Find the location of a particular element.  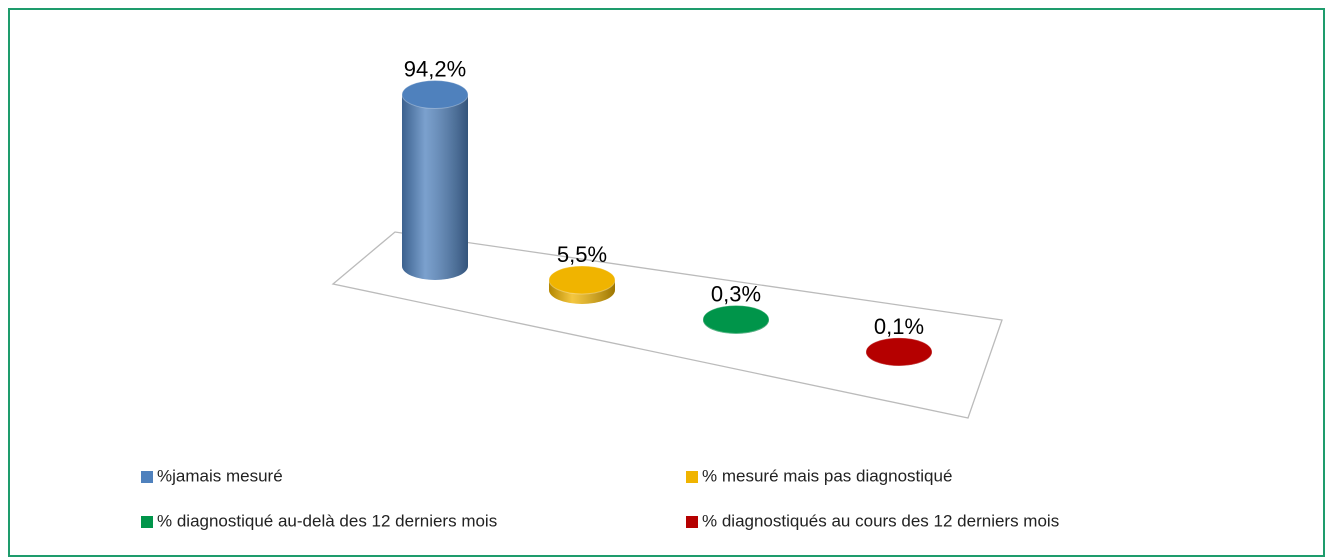

legend-label: %jamais mesuré is located at coordinates (220, 475).